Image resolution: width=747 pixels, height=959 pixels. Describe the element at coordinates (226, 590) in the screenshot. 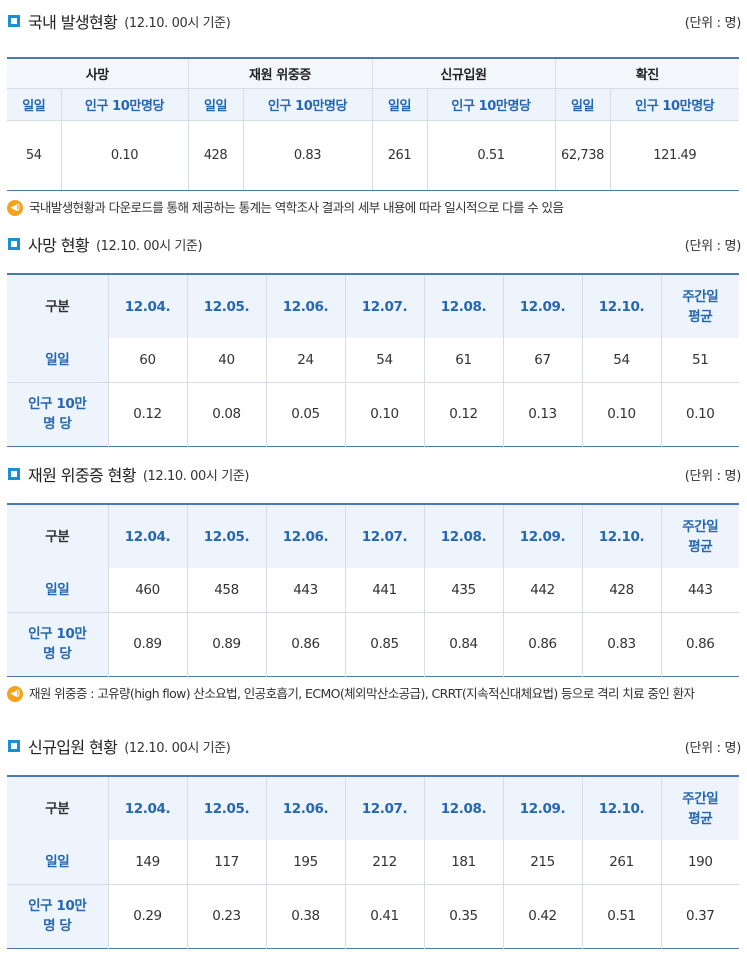

I see `cell-value: 458` at that location.